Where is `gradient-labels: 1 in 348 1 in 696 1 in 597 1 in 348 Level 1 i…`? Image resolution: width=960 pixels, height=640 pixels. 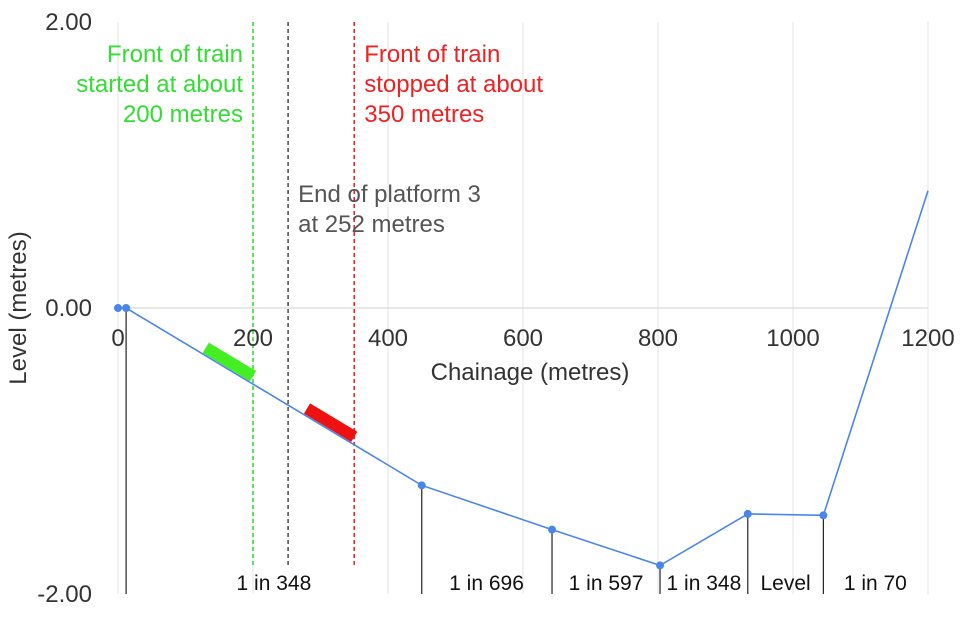
gradient-labels: 1 in 348 1 in 696 1 in 597 1 in 348 Level 1 i… is located at coordinates (572, 583).